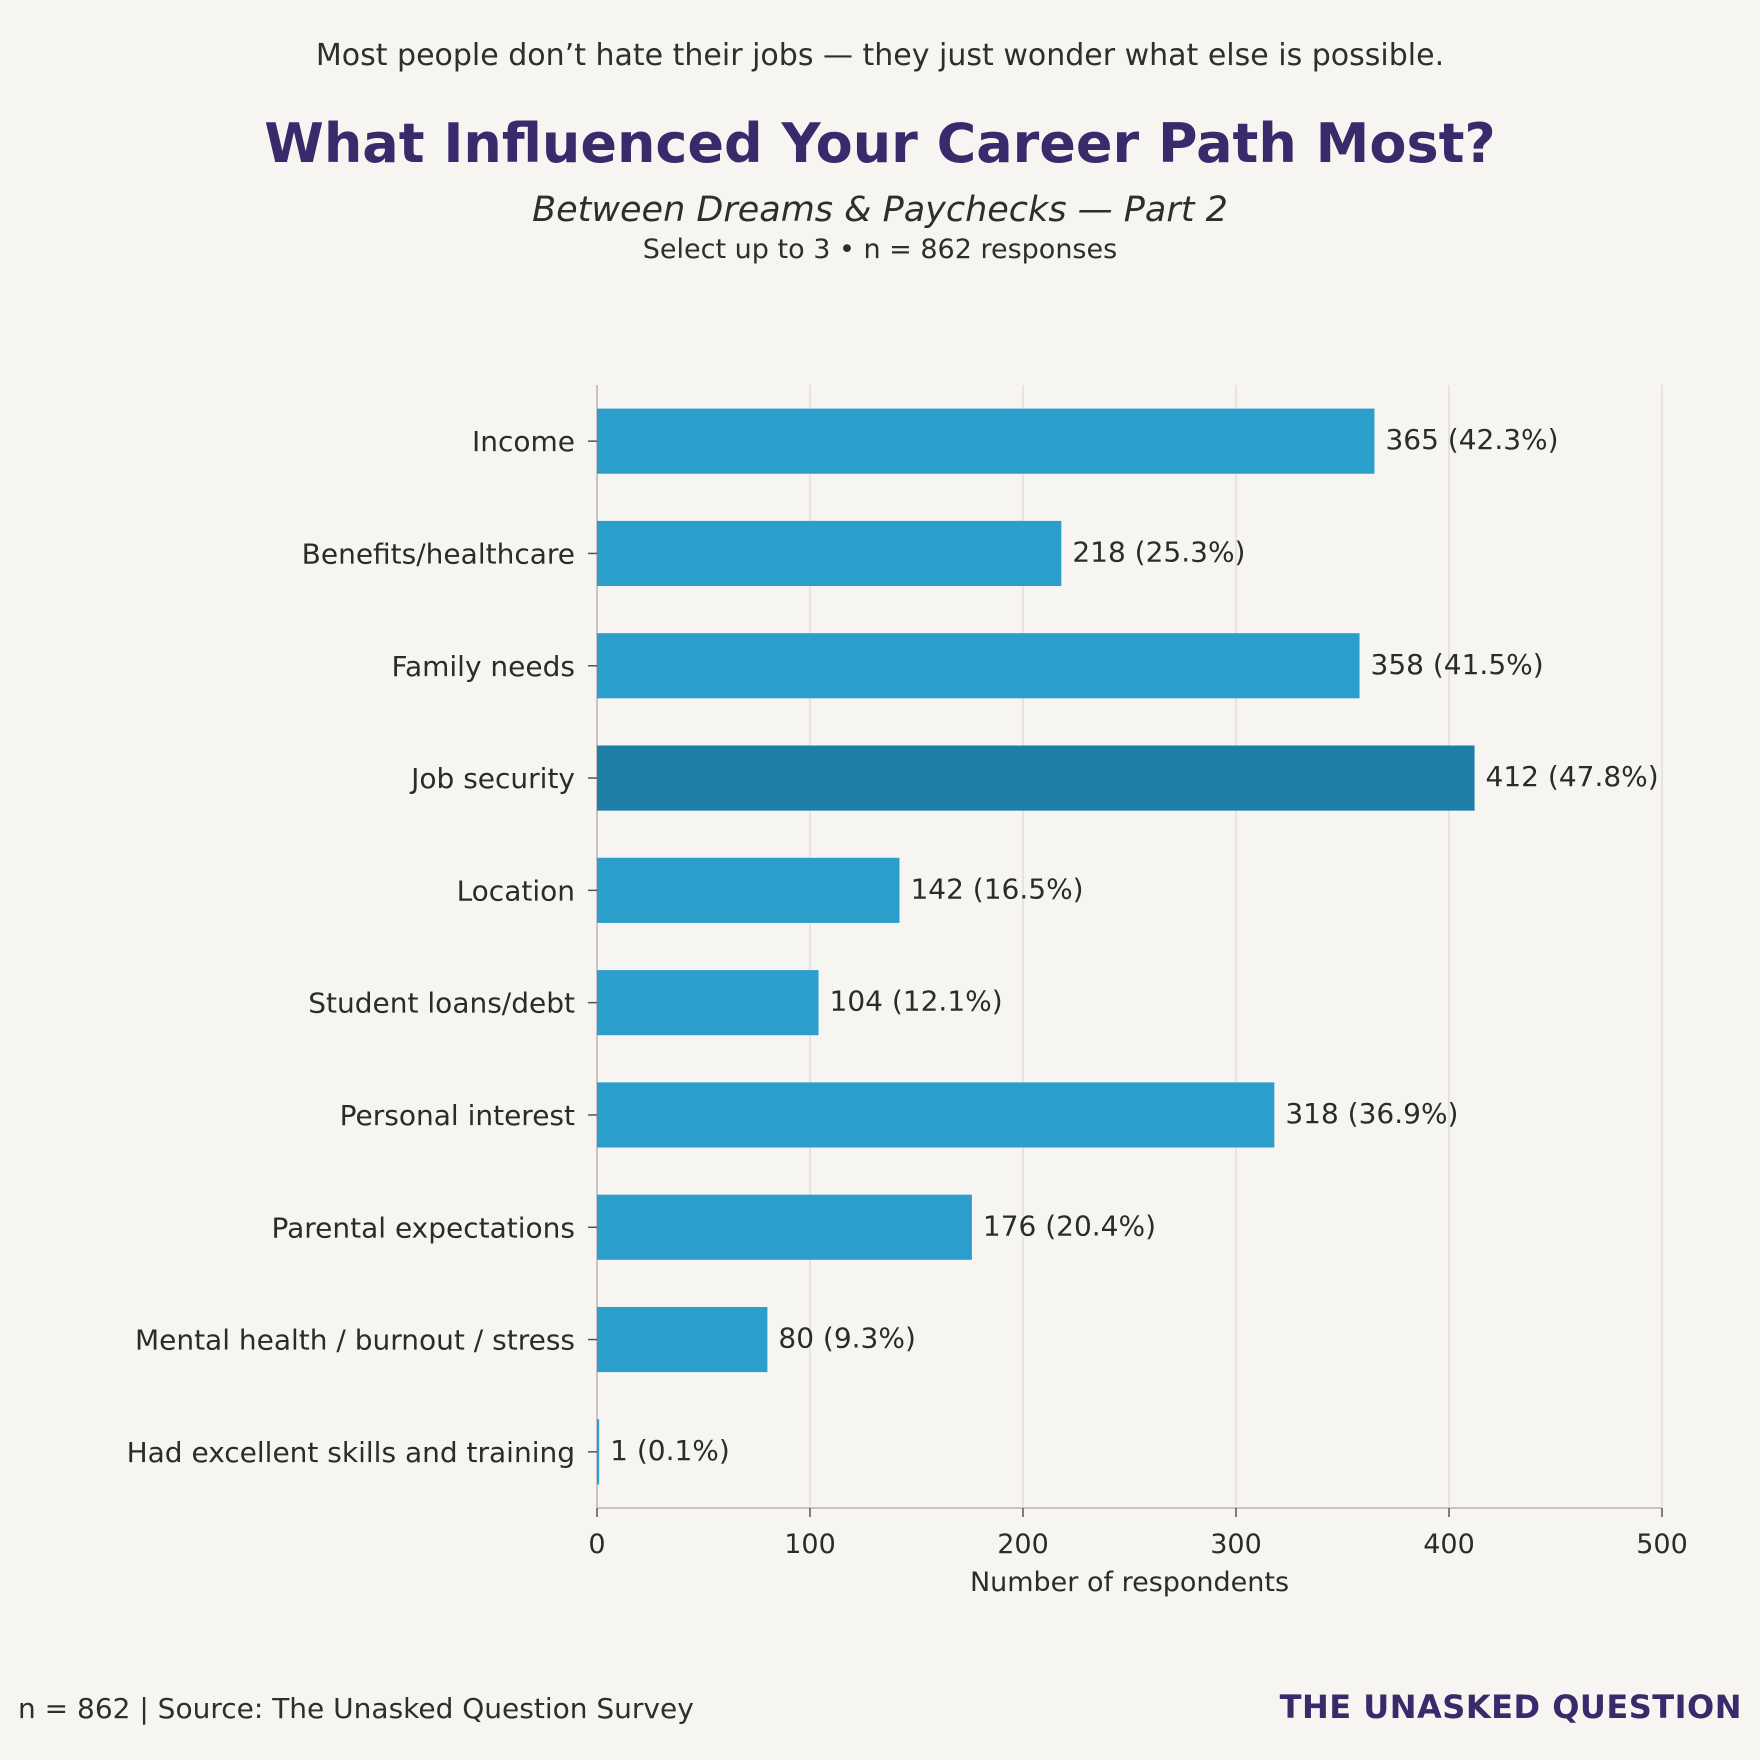 Image resolution: width=1760 pixels, height=1760 pixels. What do you see at coordinates (523, 441) in the screenshot?
I see `category-label: Income` at bounding box center [523, 441].